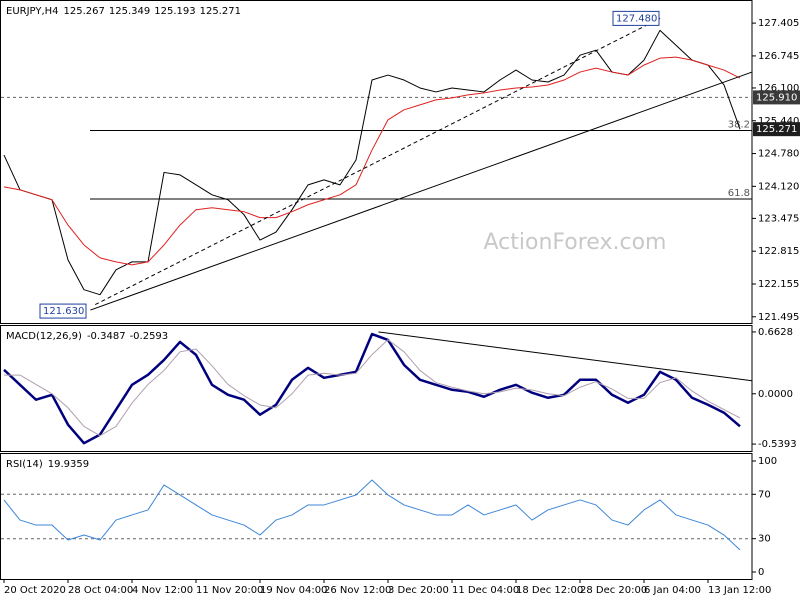 Image resolution: width=800 pixels, height=600 pixels. I want to click on readout-value: -0.2593, so click(149, 336).